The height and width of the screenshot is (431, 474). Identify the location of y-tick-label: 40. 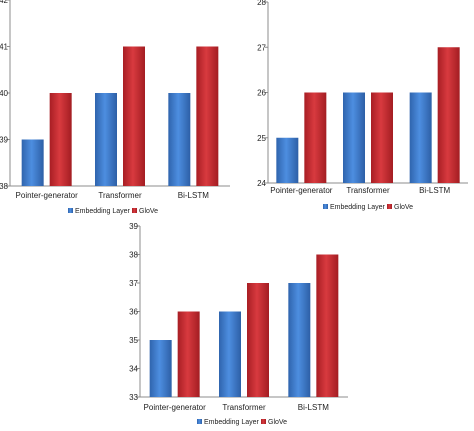
(4, 93).